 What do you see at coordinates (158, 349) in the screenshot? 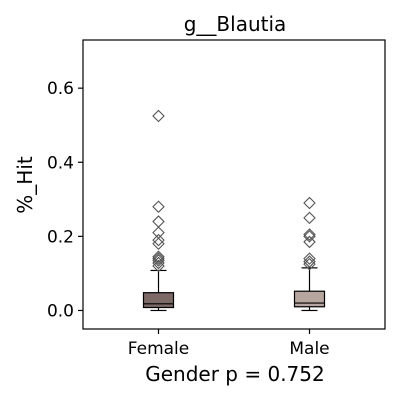
I see `x-tick-label: Female` at bounding box center [158, 349].